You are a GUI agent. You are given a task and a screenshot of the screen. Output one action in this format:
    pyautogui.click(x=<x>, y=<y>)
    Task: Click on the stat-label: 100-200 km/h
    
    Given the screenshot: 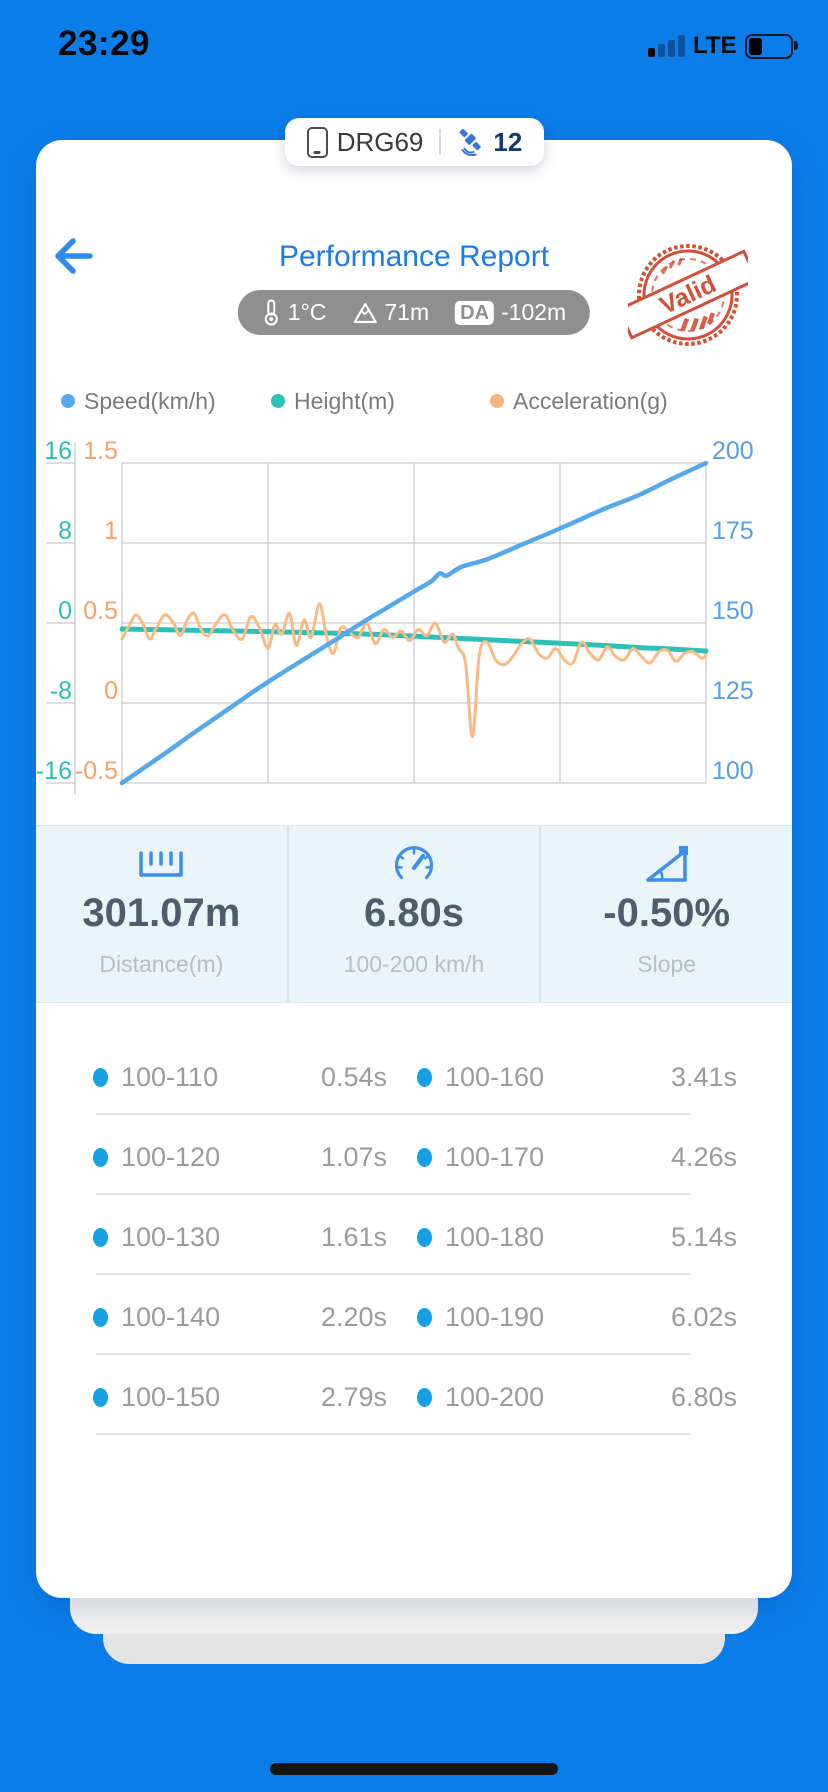 What is the action you would take?
    pyautogui.click(x=414, y=964)
    